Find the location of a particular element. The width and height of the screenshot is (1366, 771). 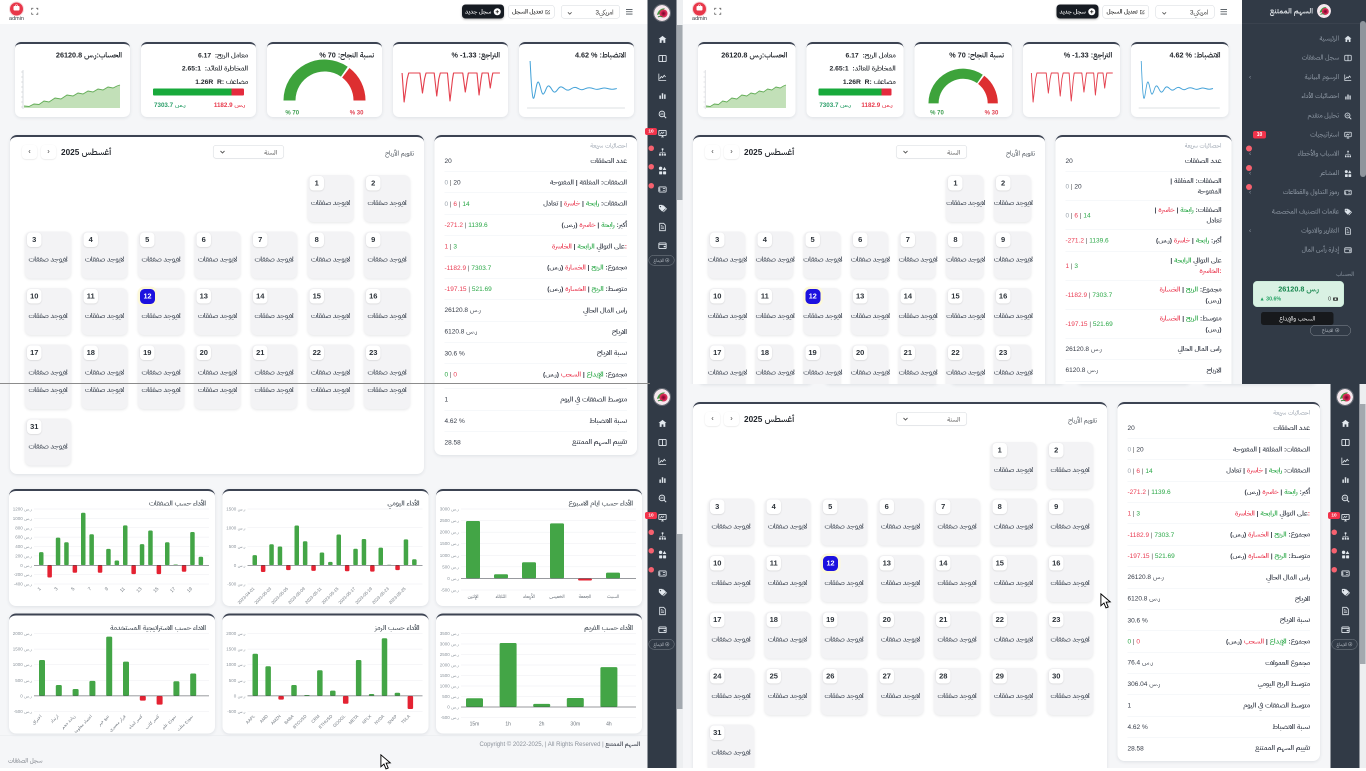

svg-text: 2023-05-15 is located at coordinates (330, 595).